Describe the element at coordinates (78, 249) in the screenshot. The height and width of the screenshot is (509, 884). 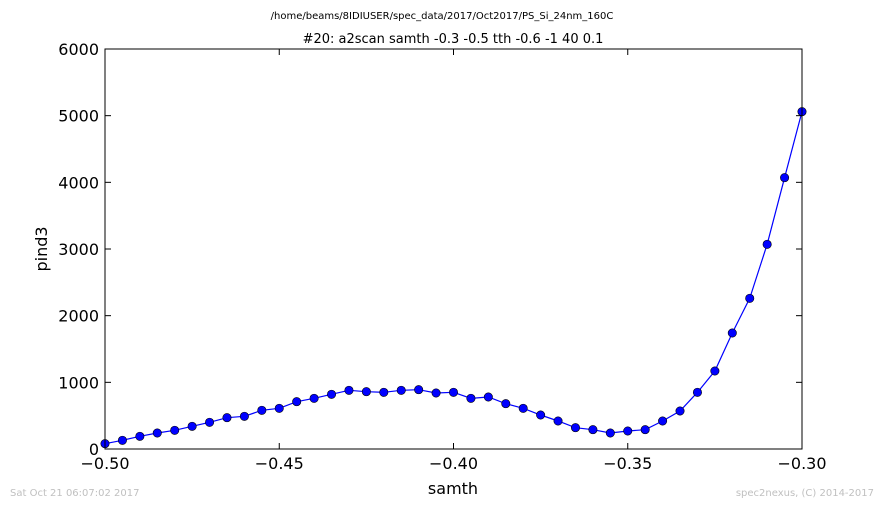
I see `y-tick-label: 3000` at that location.